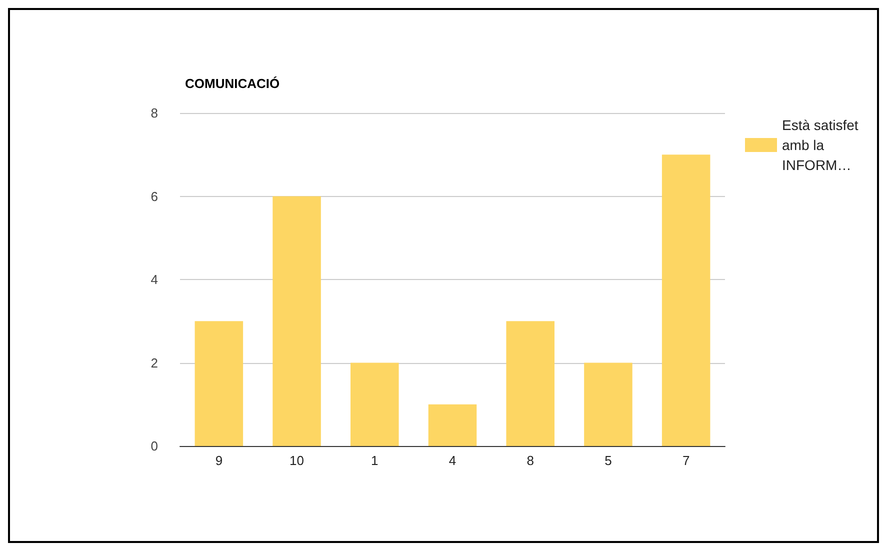 The image size is (887, 551). I want to click on x-tick-label: 9, so click(219, 460).